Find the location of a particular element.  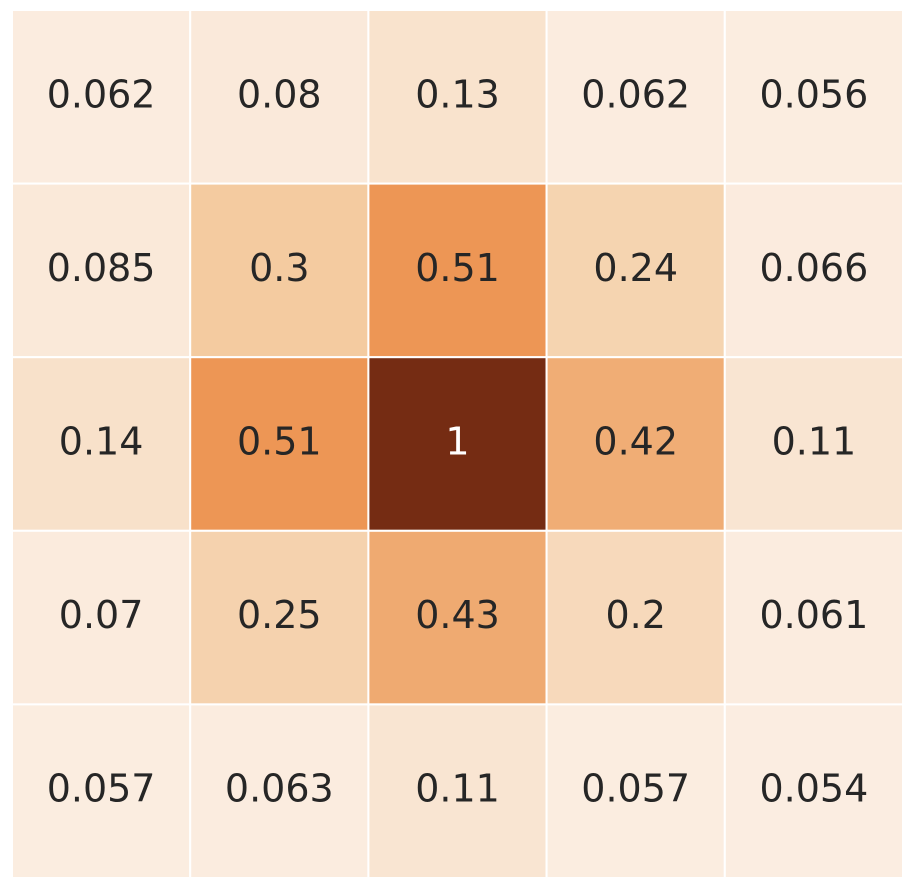

cell-label: 0.43 is located at coordinates (457, 615).